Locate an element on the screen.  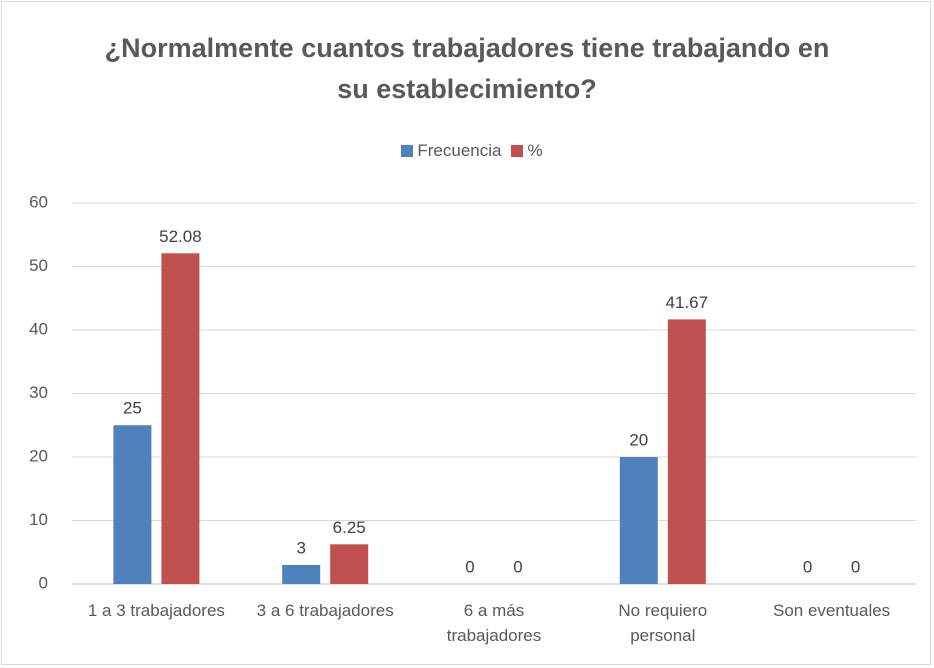
data-label: 20 is located at coordinates (638, 439).